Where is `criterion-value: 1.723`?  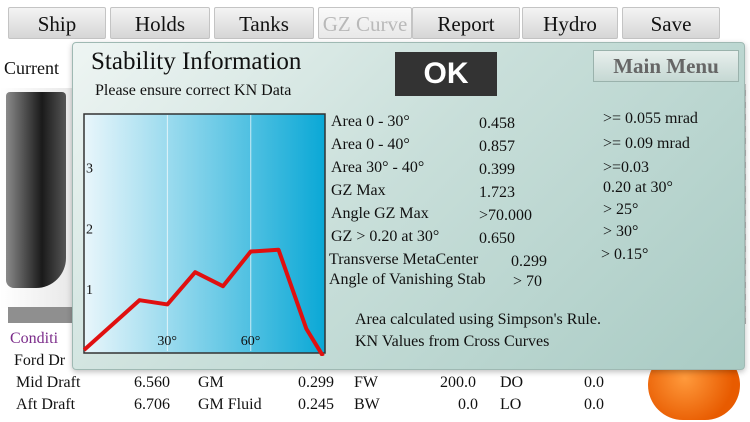
criterion-value: 1.723 is located at coordinates (497, 192).